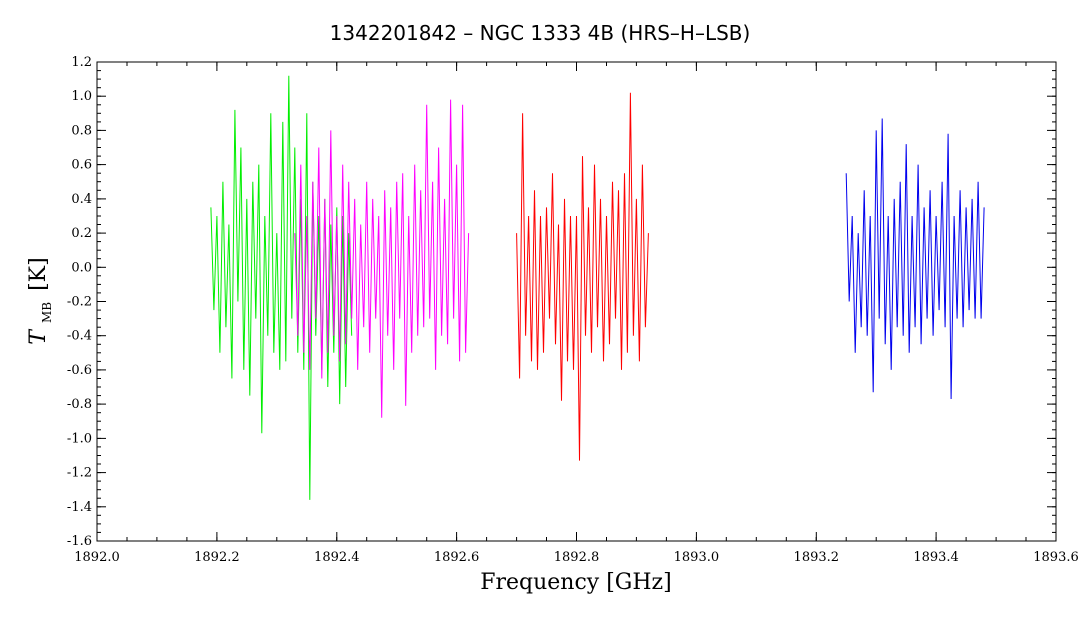  What do you see at coordinates (79, 438) in the screenshot?
I see `y-tick-label: -1.0` at bounding box center [79, 438].